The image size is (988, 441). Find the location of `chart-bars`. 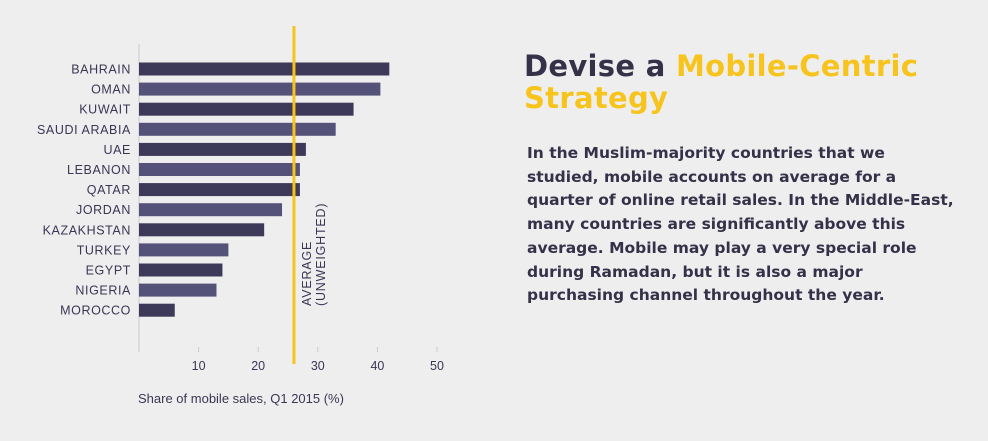

chart-bars is located at coordinates (264, 189).